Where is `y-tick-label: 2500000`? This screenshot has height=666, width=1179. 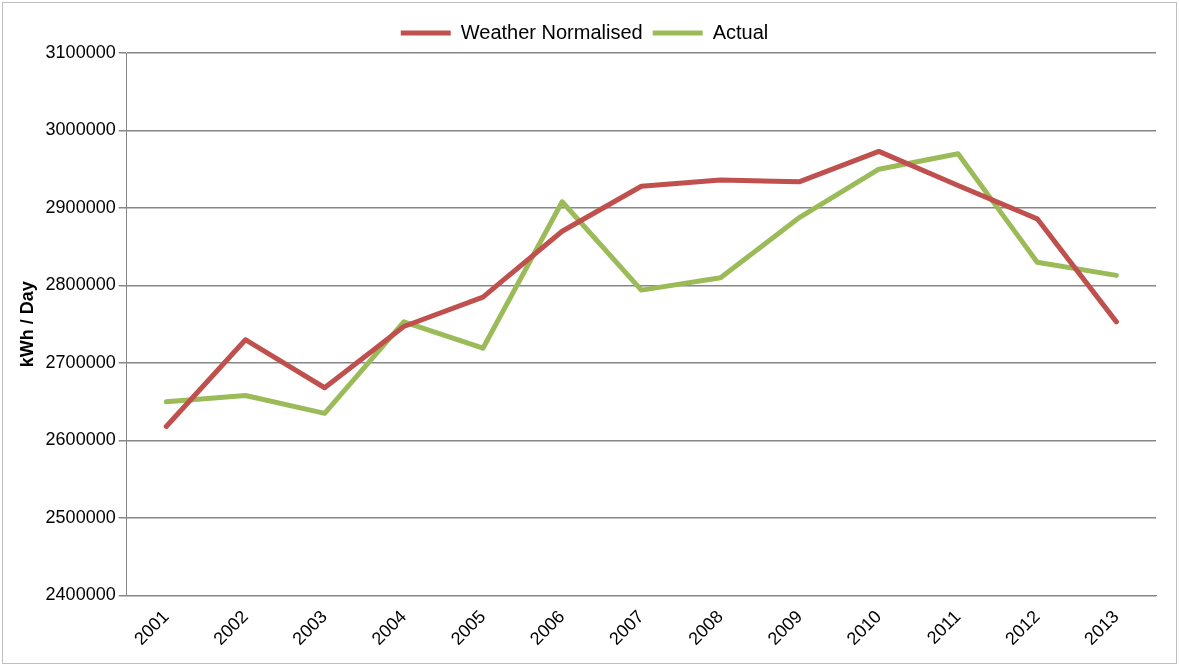 y-tick-label: 2500000 is located at coordinates (80, 516).